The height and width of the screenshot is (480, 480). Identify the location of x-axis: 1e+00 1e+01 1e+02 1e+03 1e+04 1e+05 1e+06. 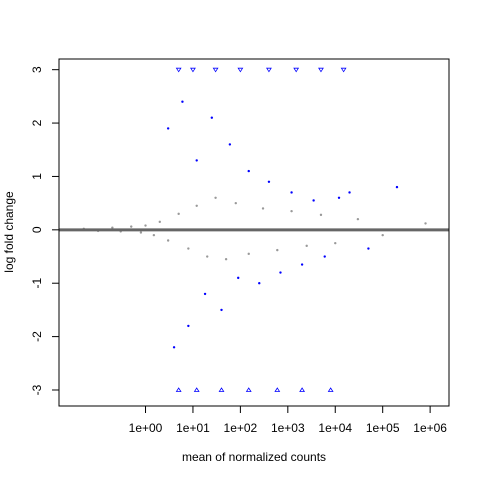
(288, 420).